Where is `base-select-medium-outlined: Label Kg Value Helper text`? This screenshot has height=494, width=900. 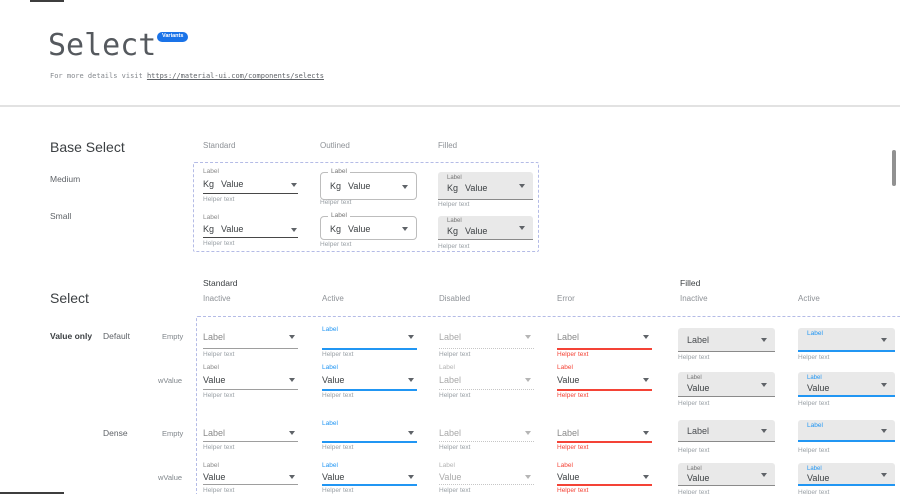 base-select-medium-outlined: Label Kg Value Helper text is located at coordinates (368, 186).